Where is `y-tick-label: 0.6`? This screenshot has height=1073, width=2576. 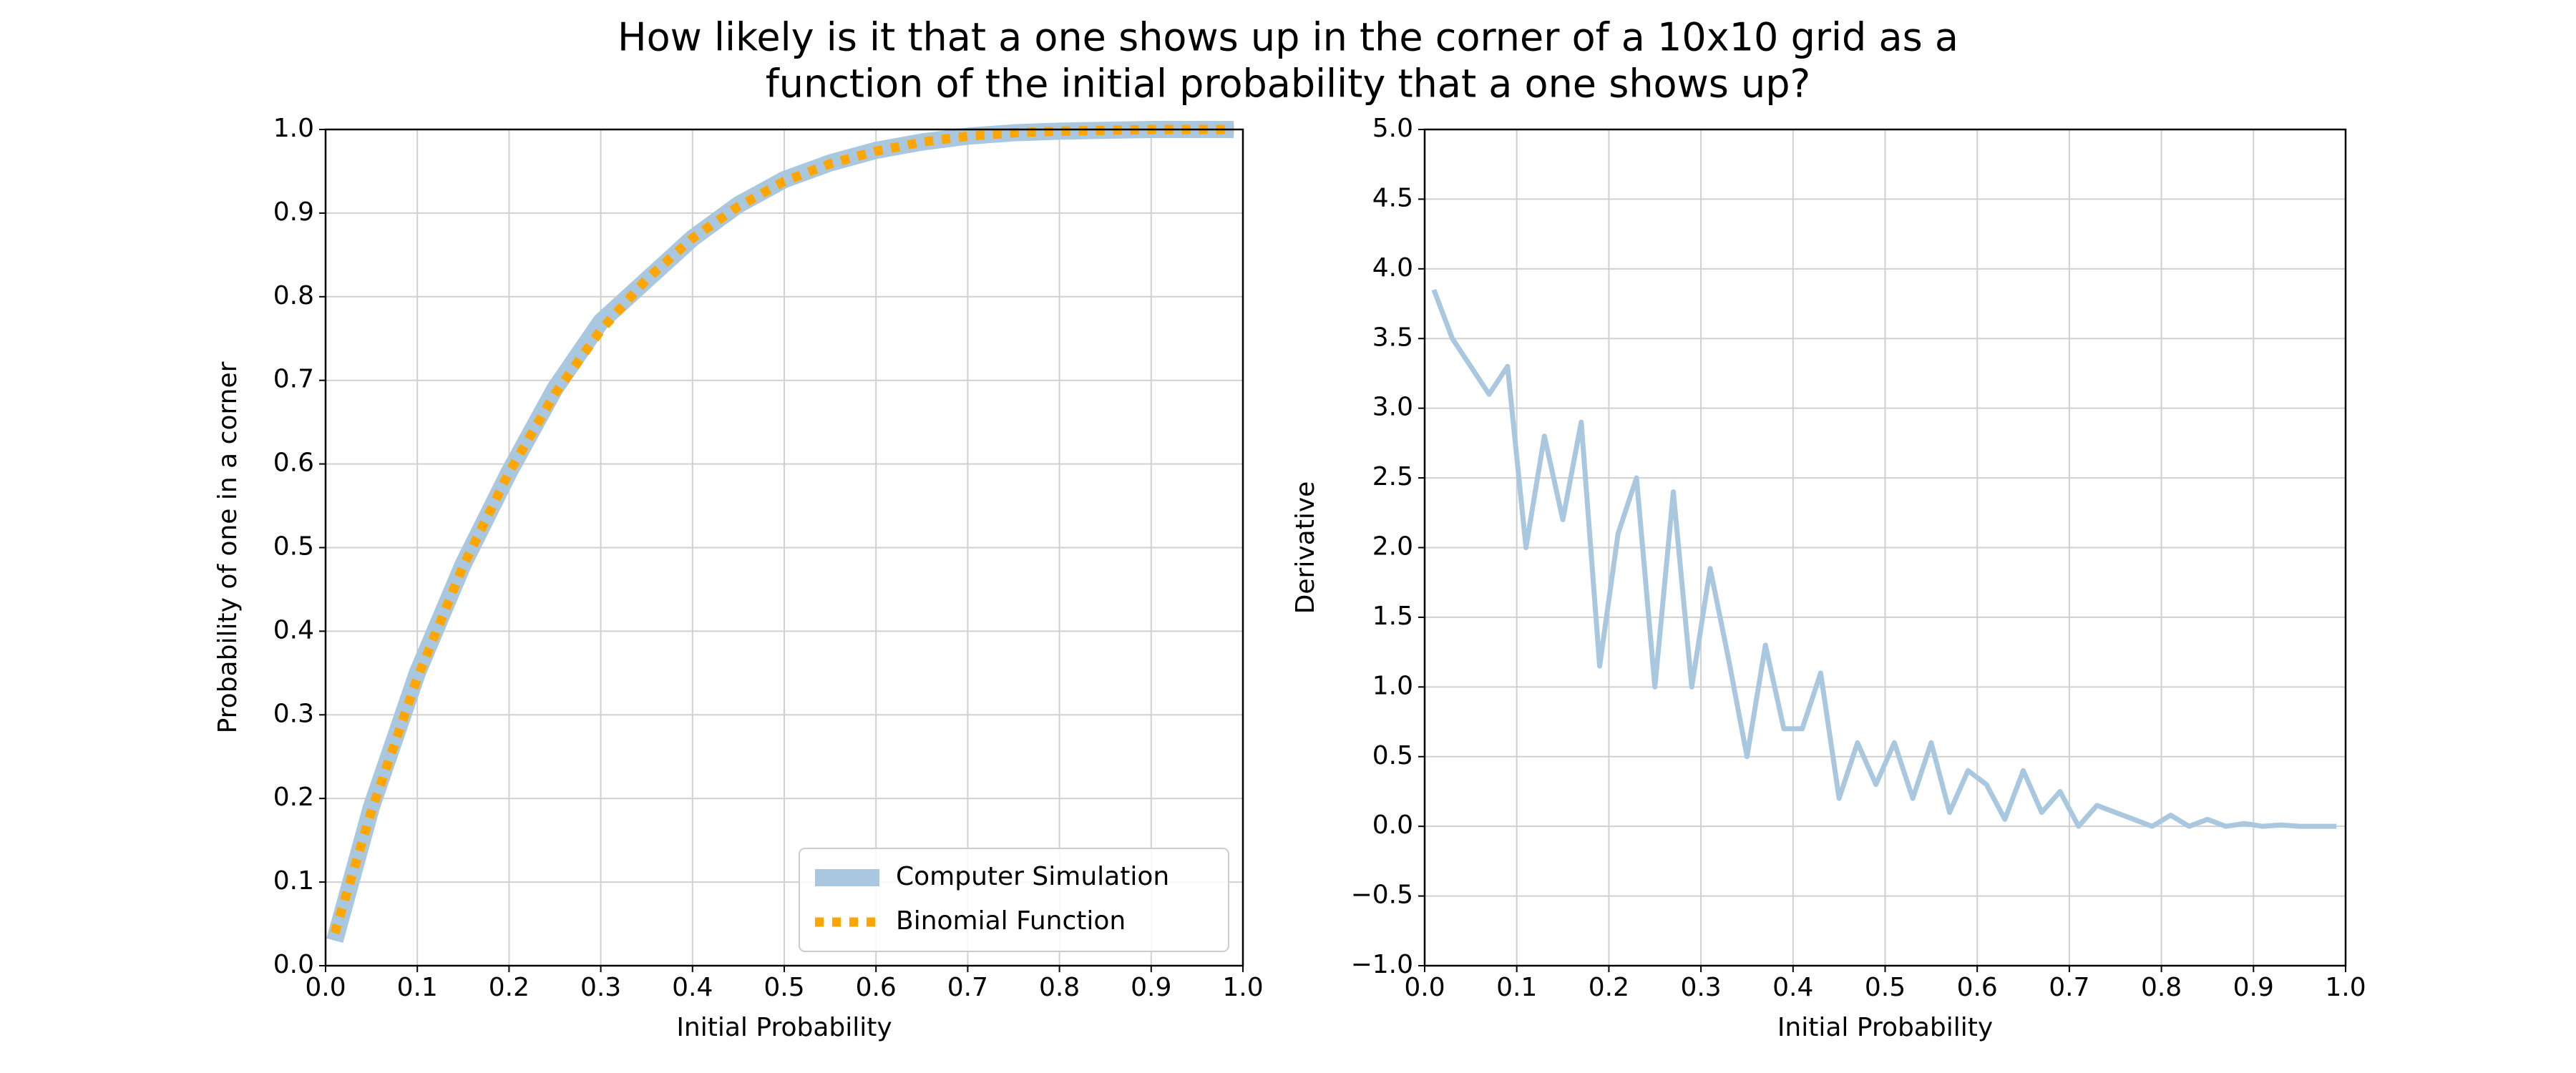 y-tick-label: 0.6 is located at coordinates (293, 463).